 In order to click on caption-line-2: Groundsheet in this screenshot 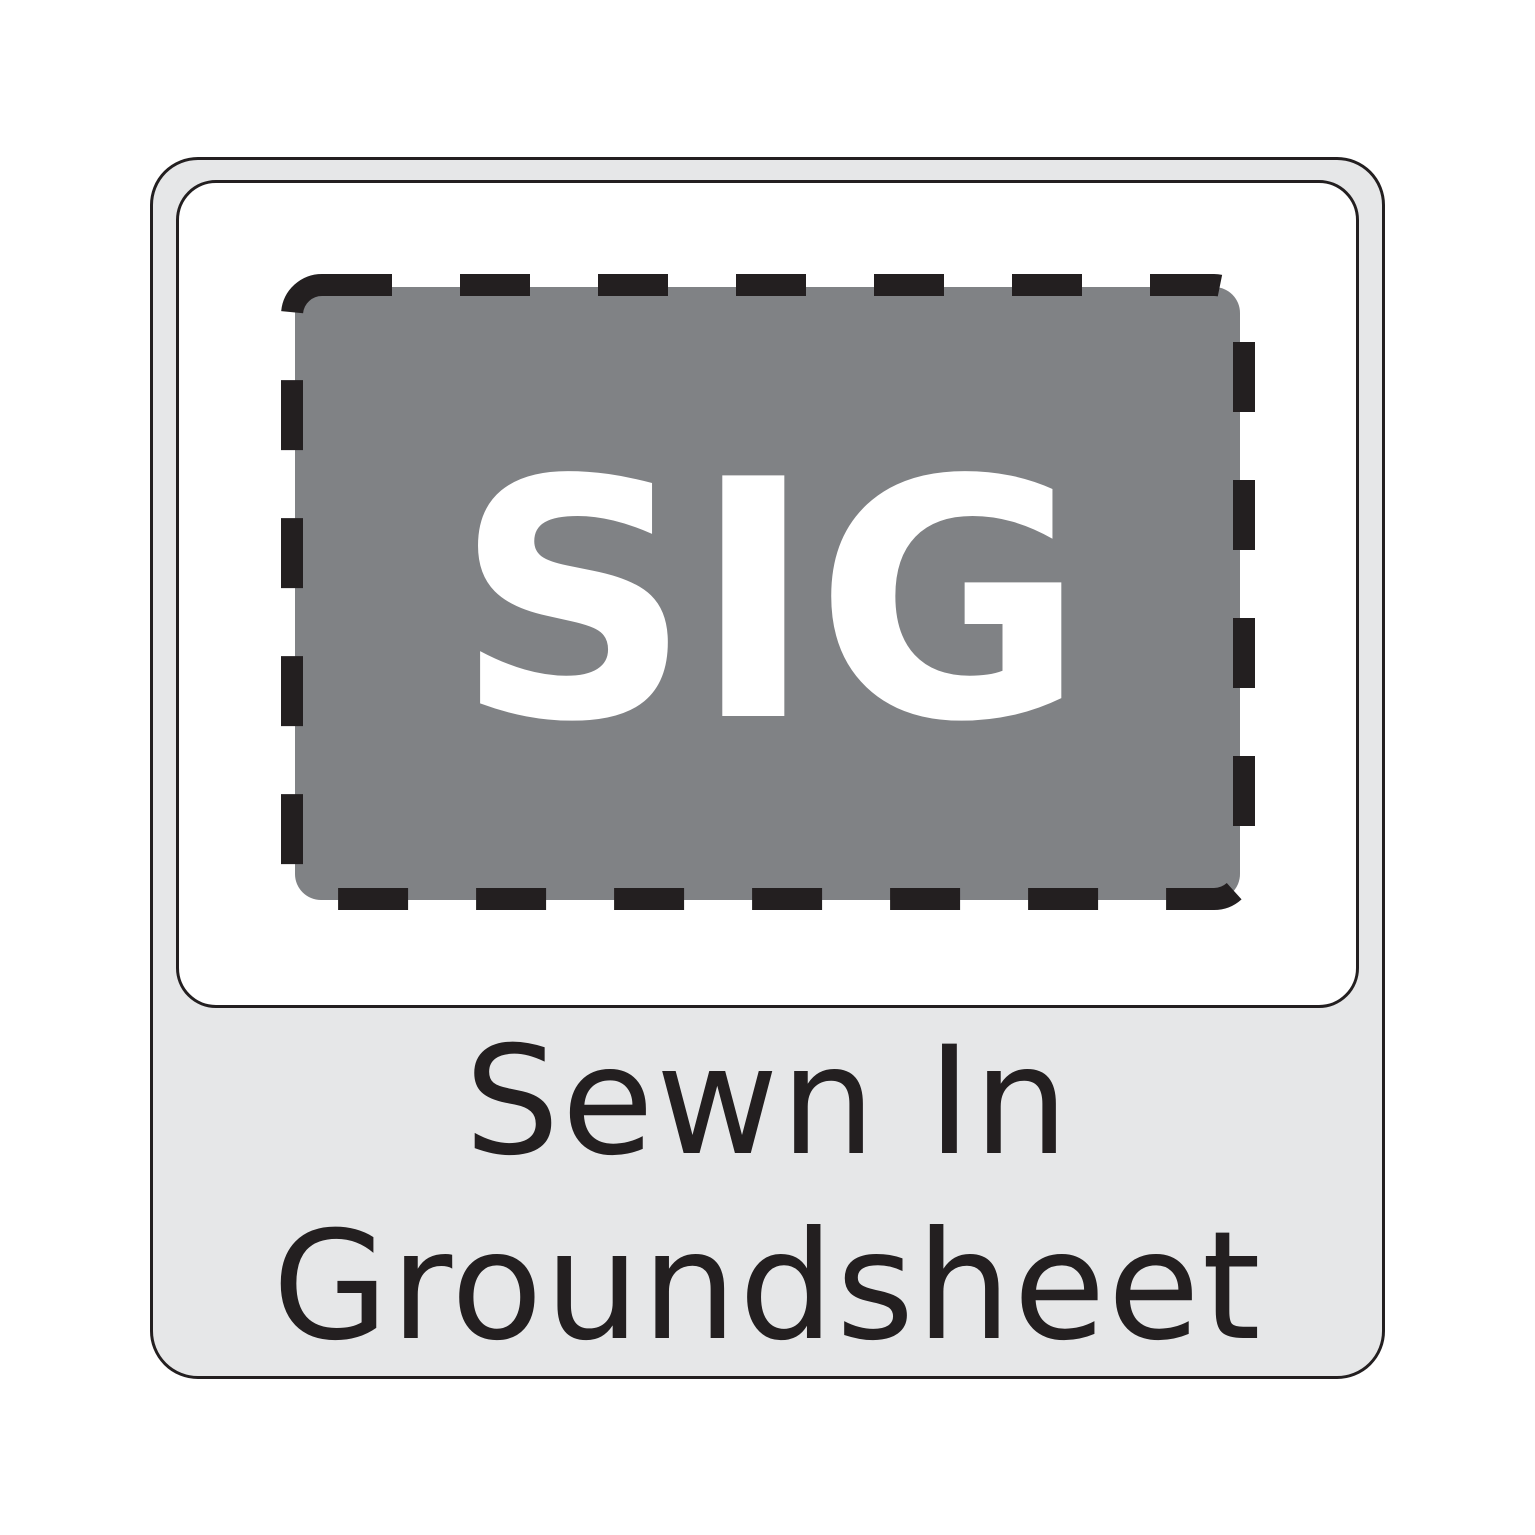, I will do `click(767, 1287)`.